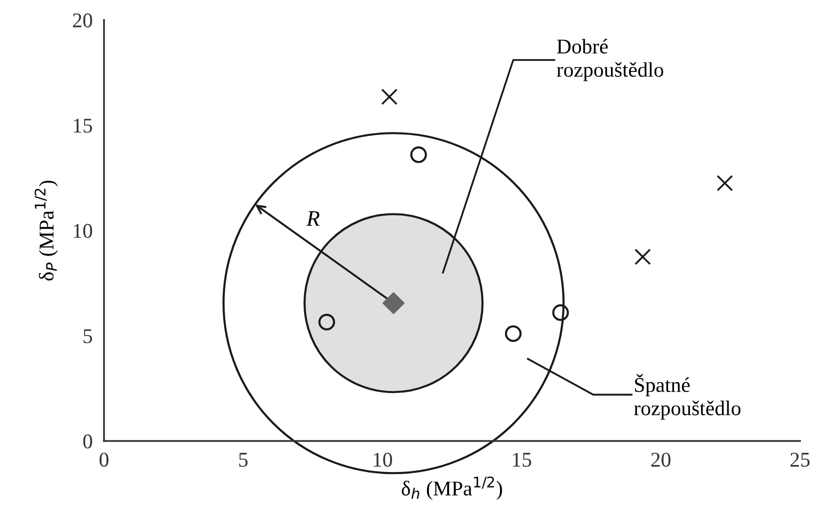 The image size is (828, 524). I want to click on y-tick-label: 5, so click(88, 336).